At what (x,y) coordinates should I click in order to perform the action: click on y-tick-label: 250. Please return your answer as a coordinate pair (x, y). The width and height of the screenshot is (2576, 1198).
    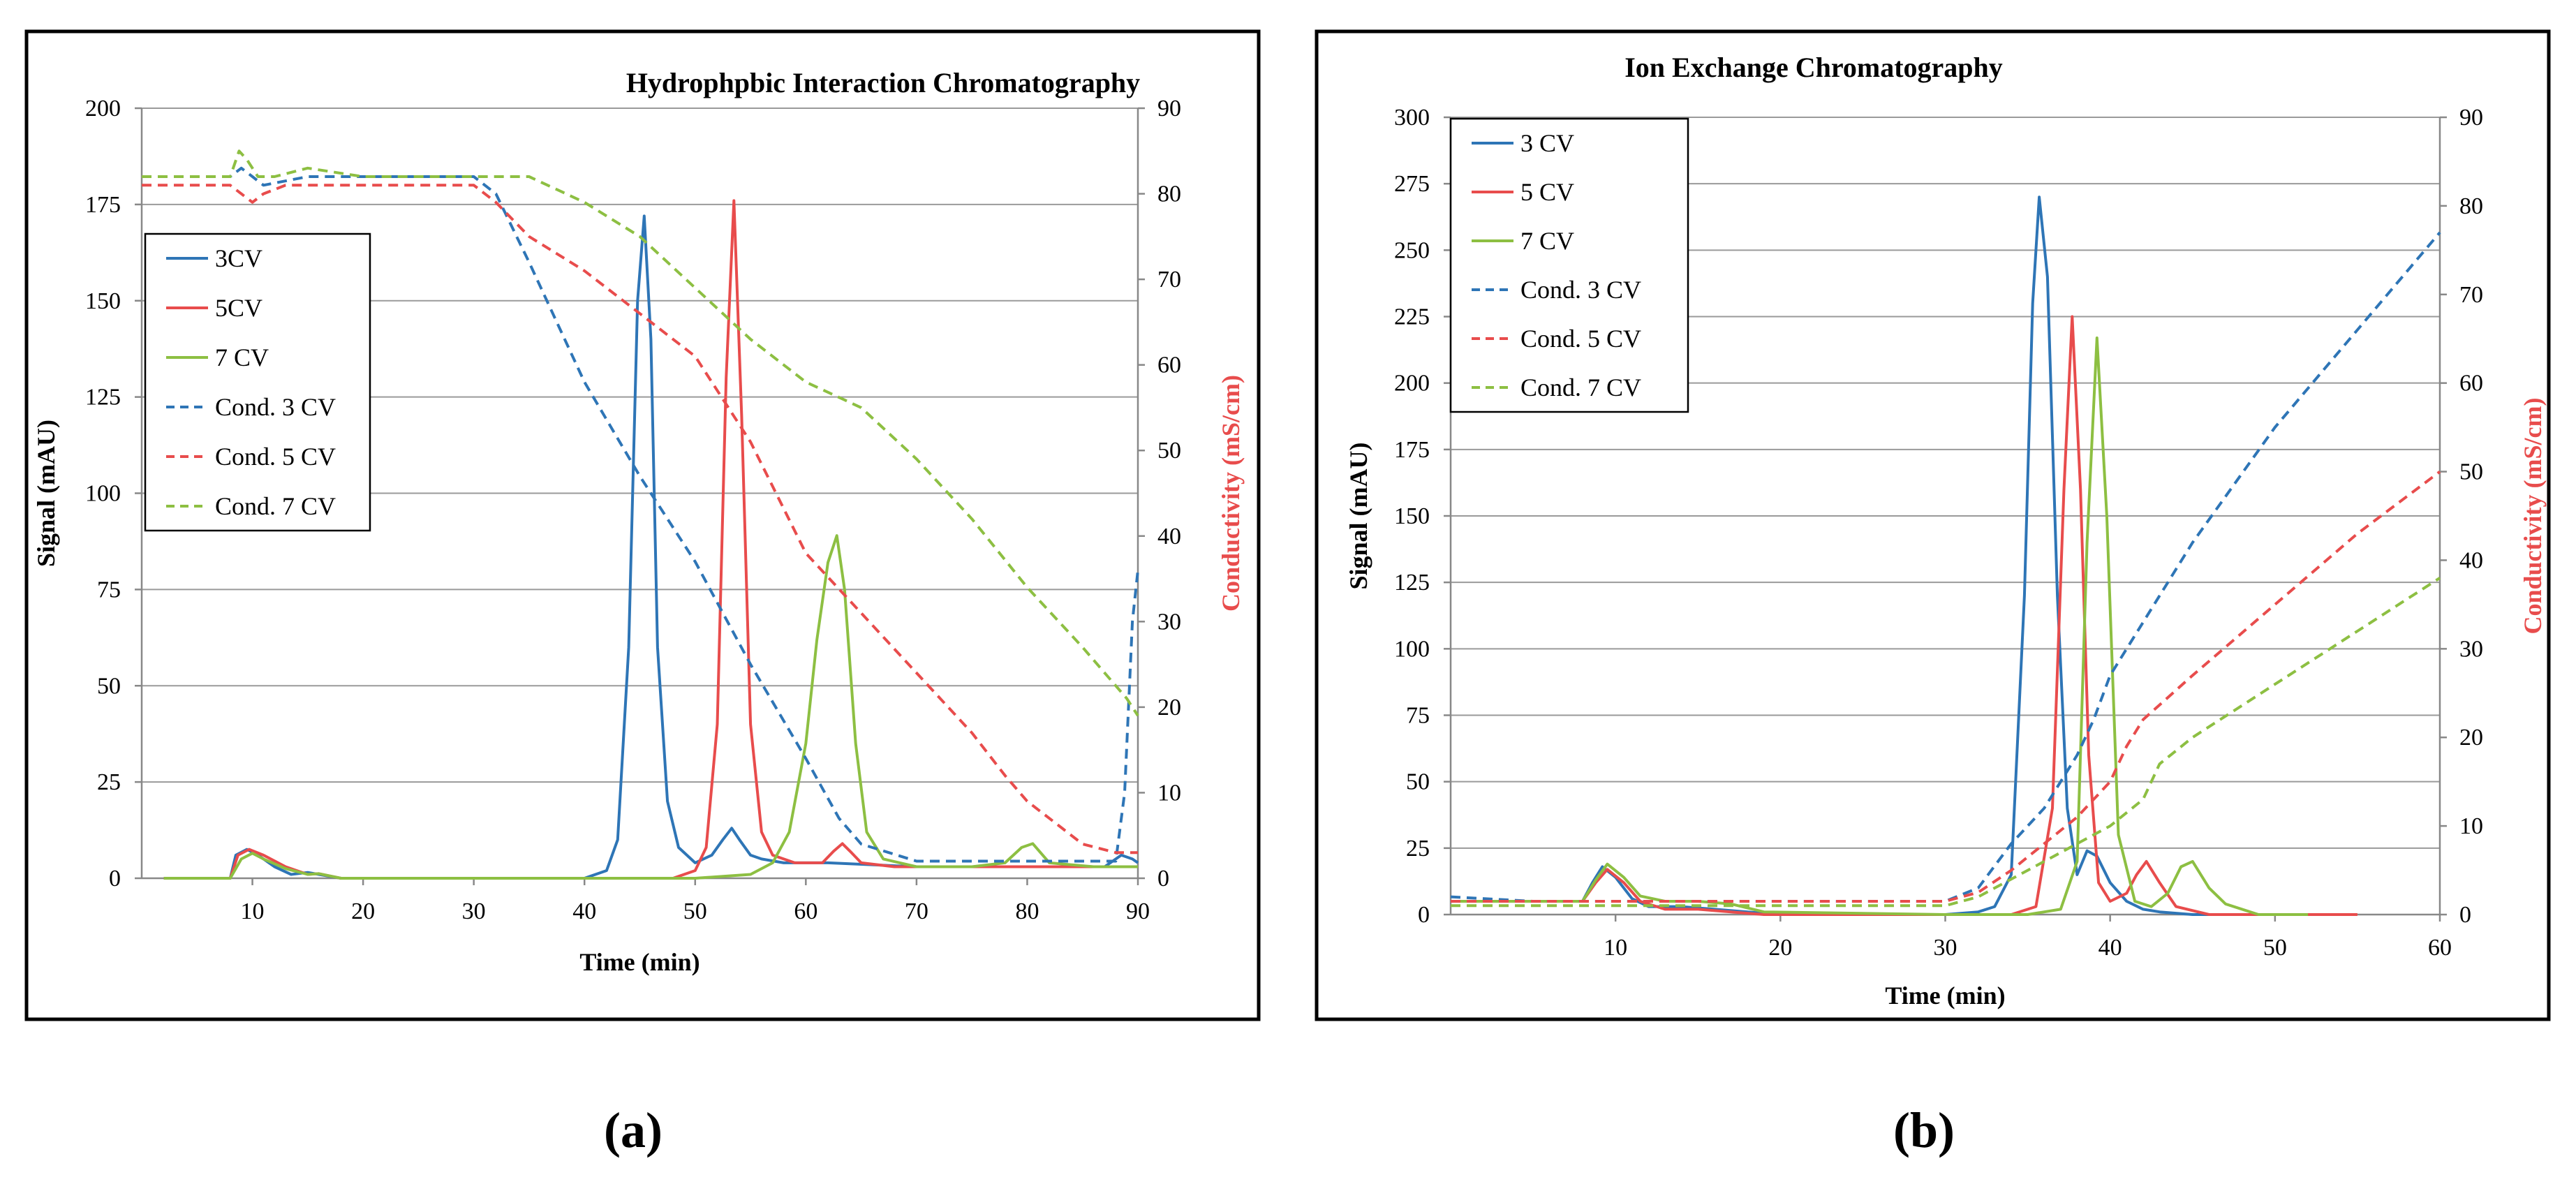
    Looking at the image, I should click on (1412, 250).